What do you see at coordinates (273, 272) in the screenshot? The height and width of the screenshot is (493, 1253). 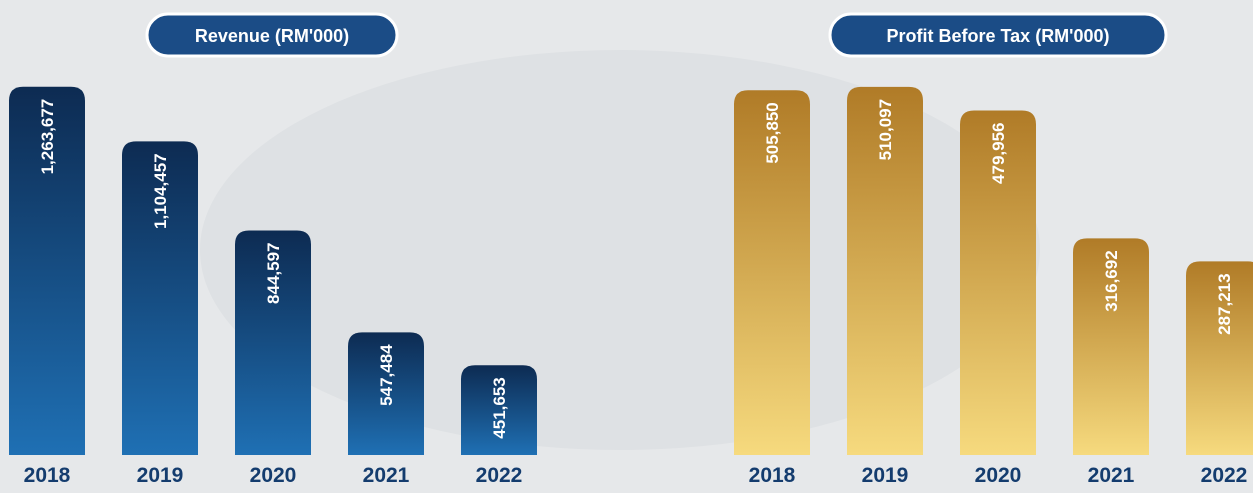 I see `value-label: 844,597` at bounding box center [273, 272].